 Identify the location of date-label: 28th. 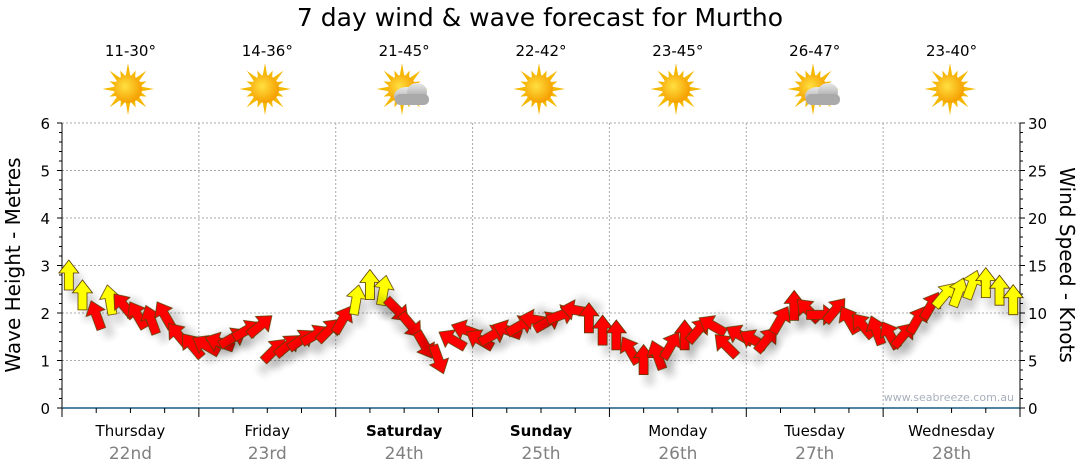
(951, 454).